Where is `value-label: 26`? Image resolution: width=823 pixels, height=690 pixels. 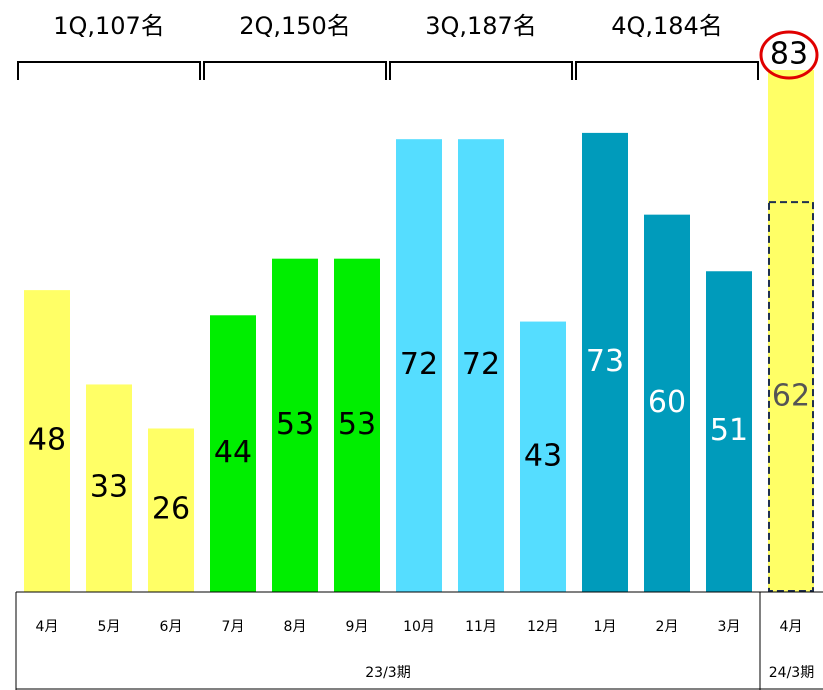 value-label: 26 is located at coordinates (171, 509).